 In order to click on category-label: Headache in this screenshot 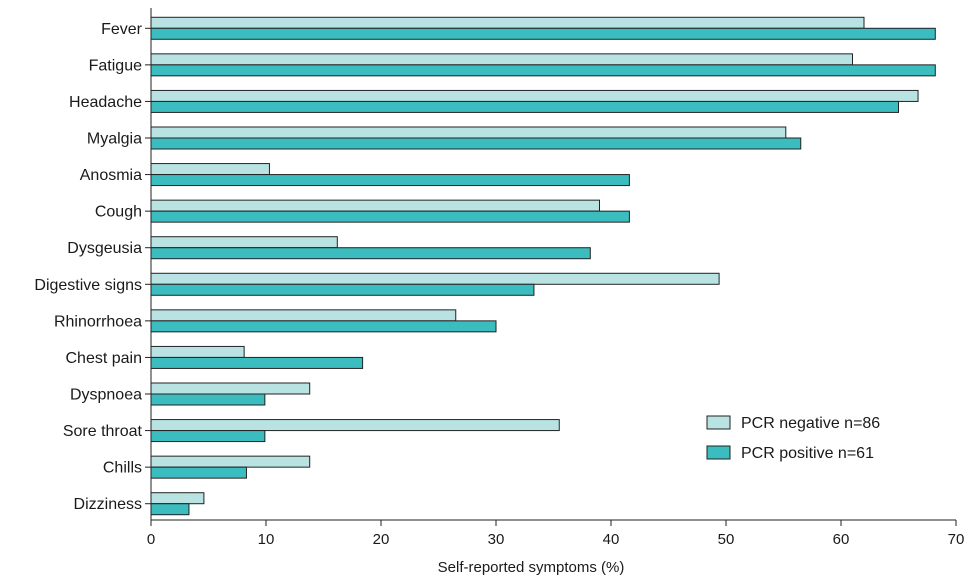, I will do `click(105, 102)`.